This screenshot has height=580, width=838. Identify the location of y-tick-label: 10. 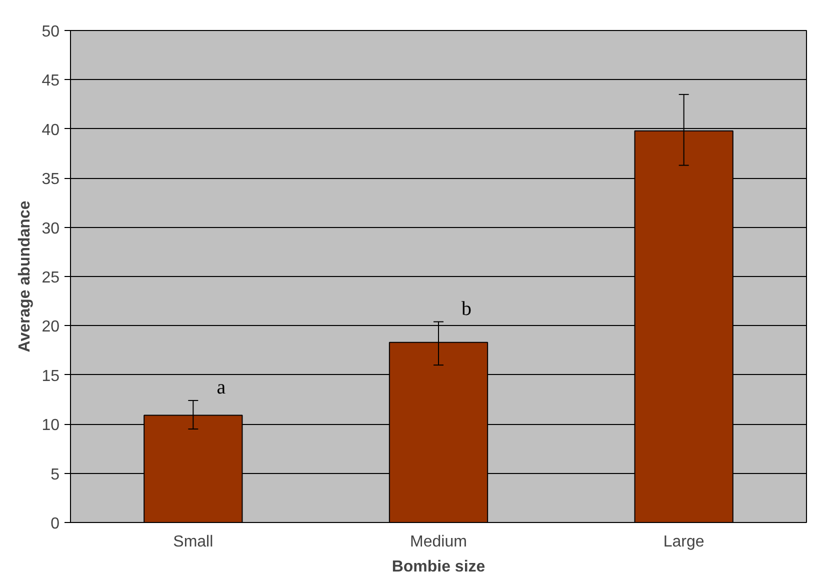
(51, 425).